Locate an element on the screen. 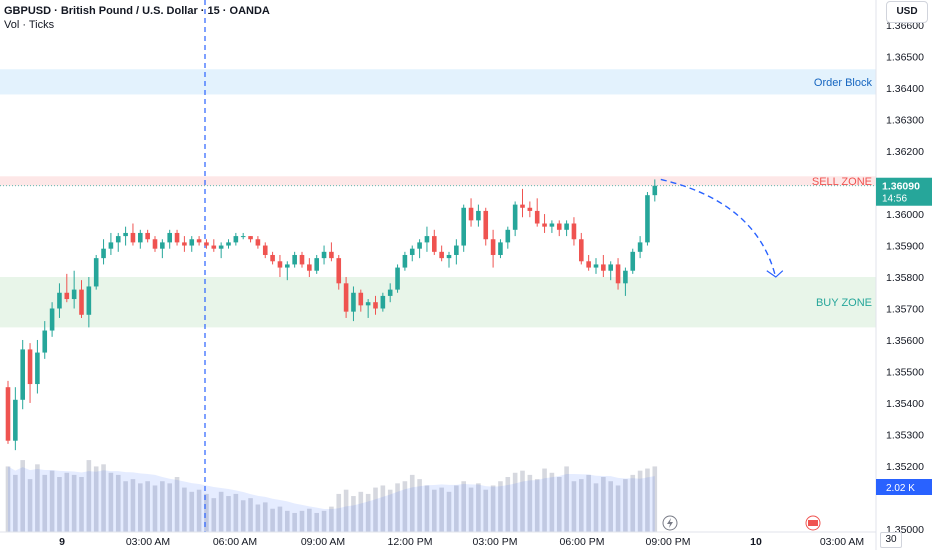  zone-label-2: BUY ZONE is located at coordinates (844, 303).